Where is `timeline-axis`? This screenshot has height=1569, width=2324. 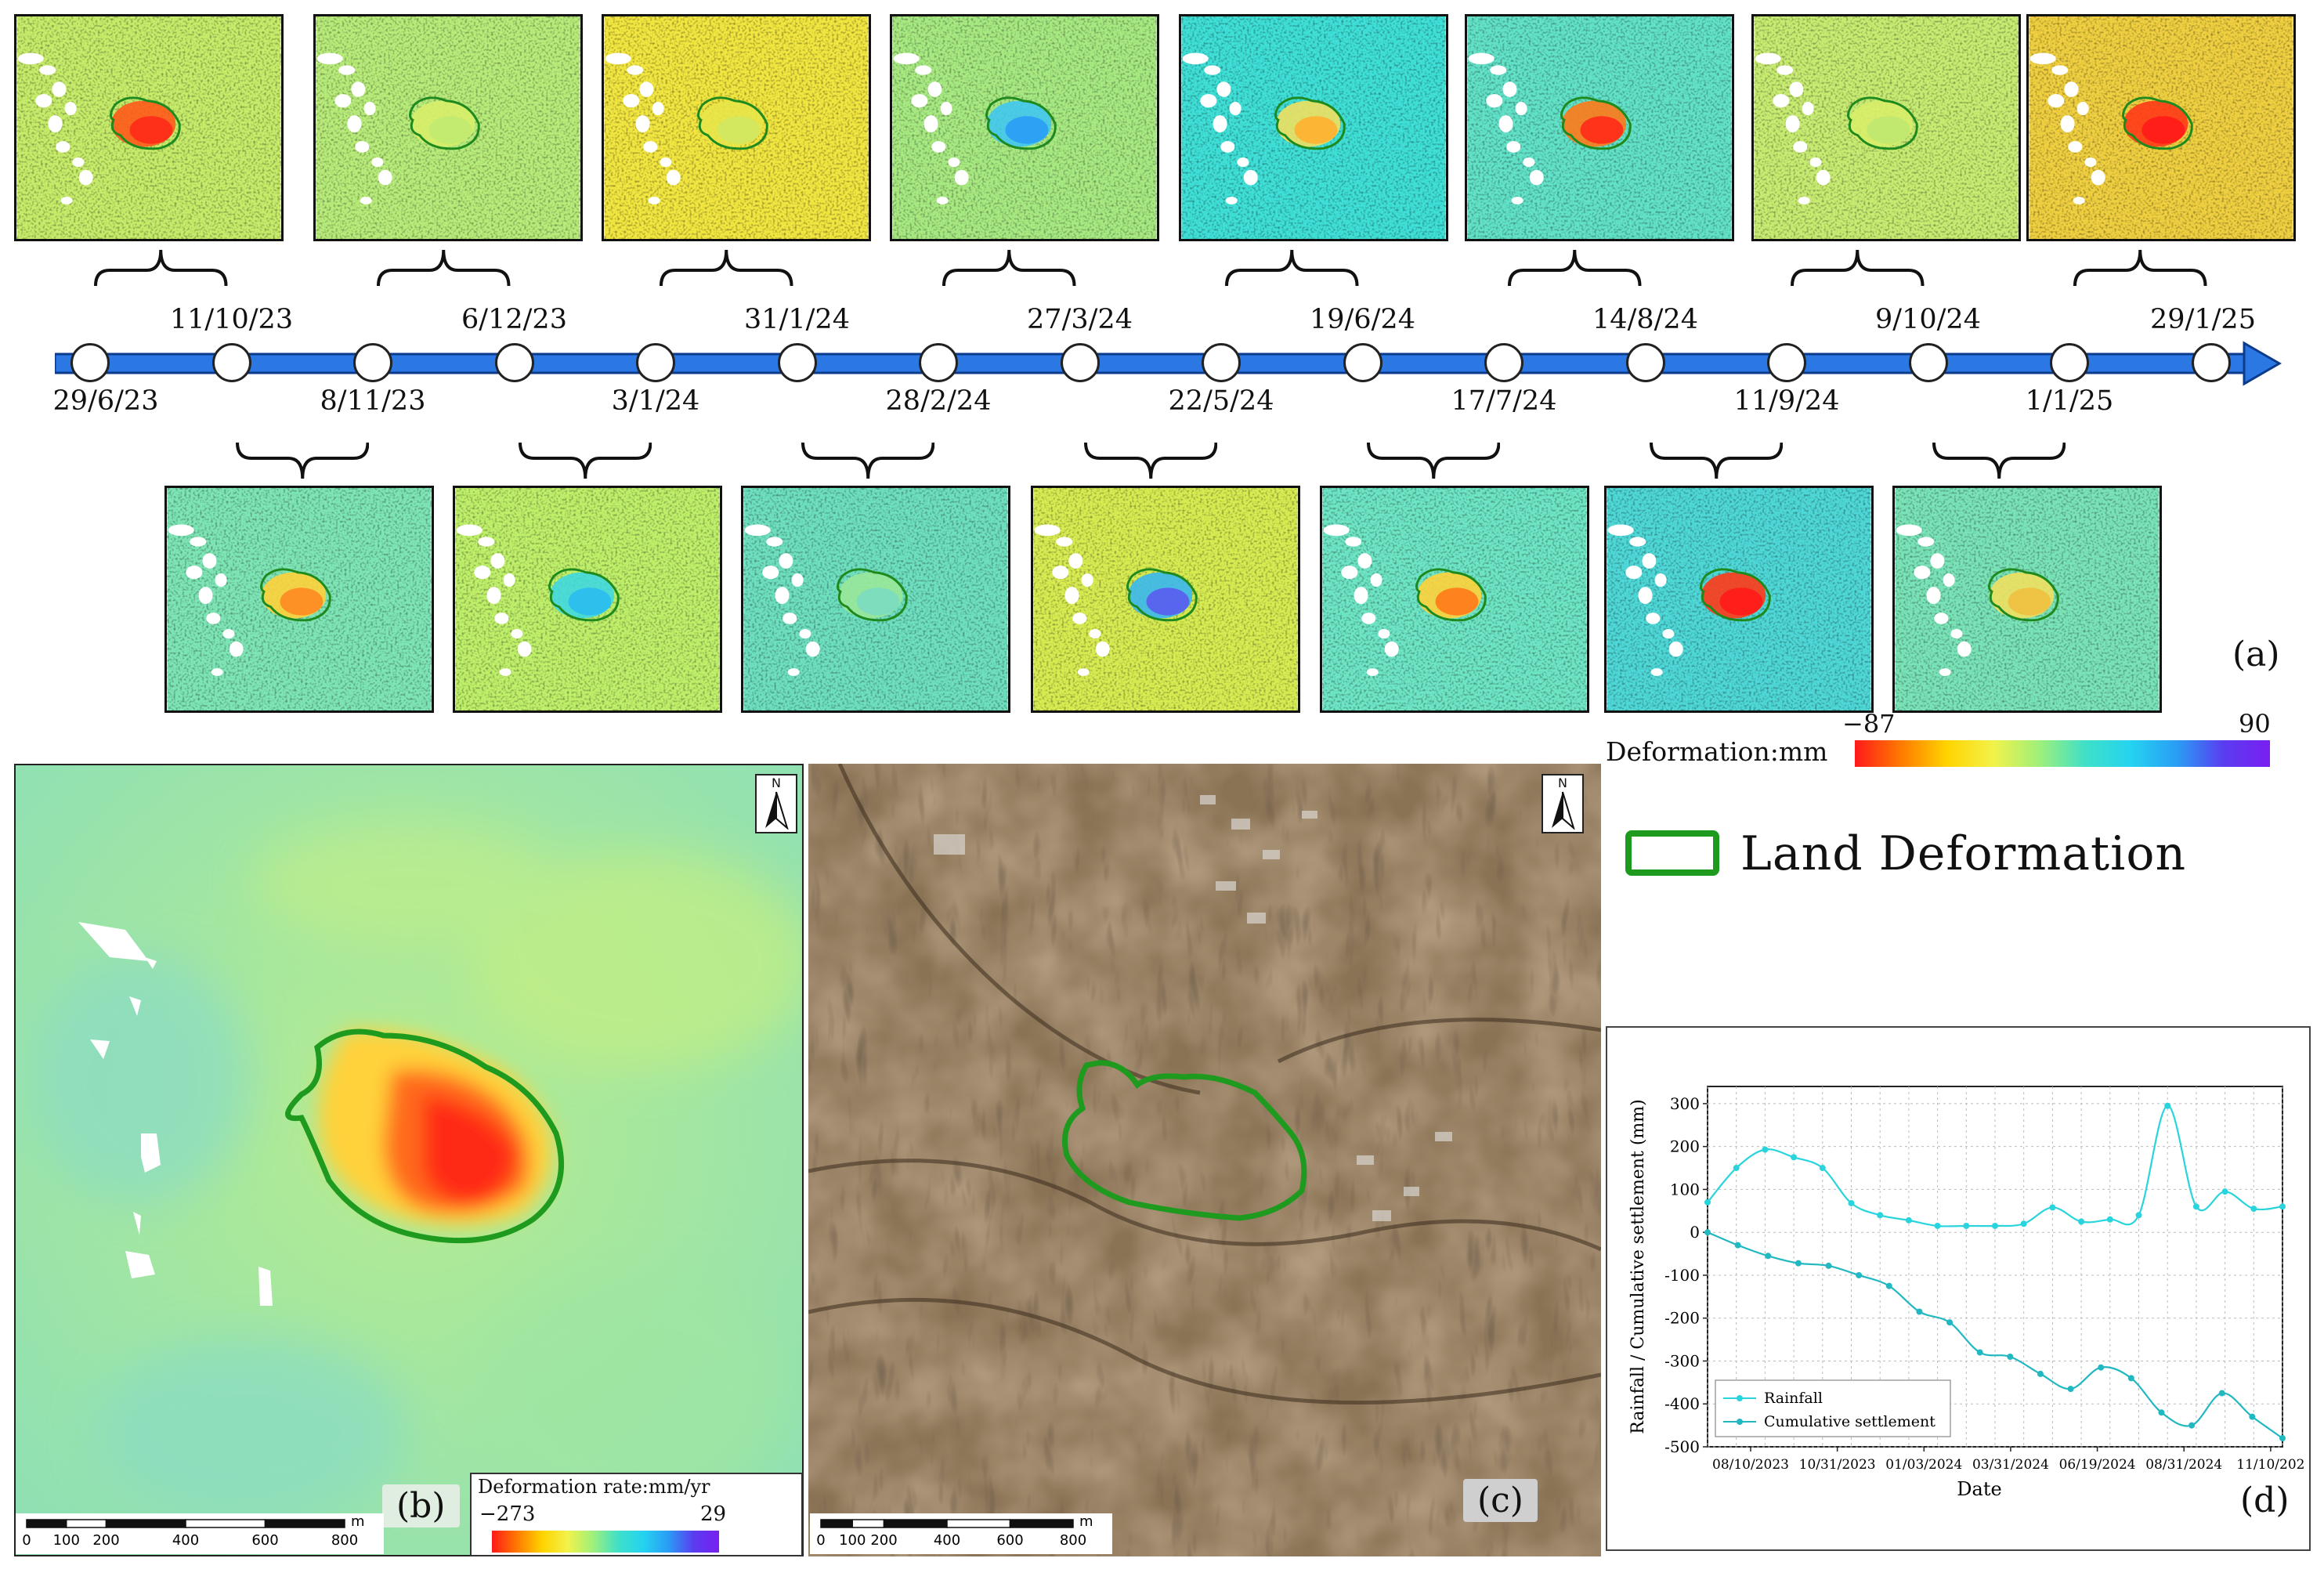 timeline-axis is located at coordinates (1168, 363).